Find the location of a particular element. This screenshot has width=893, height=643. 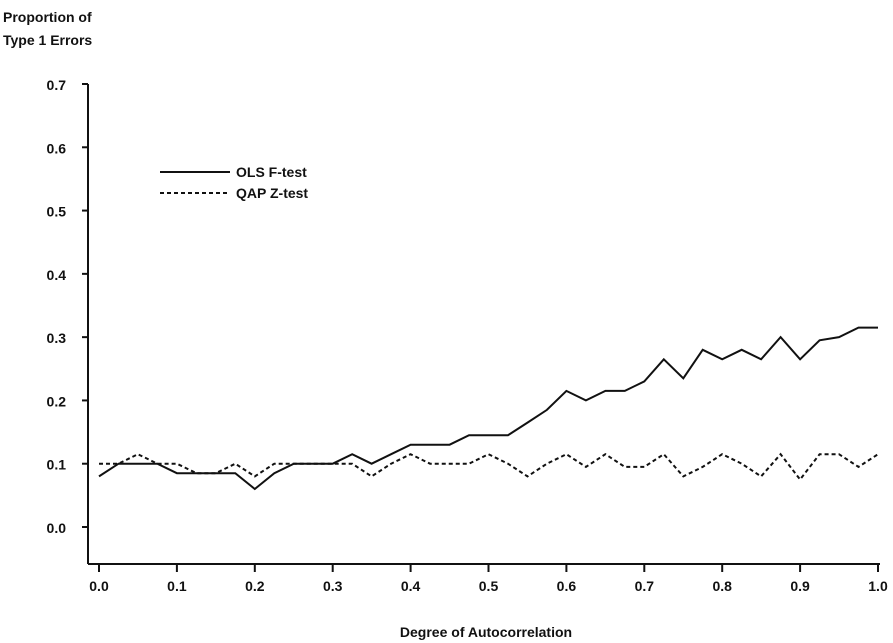

x-tick-label: 1.0 is located at coordinates (878, 586).